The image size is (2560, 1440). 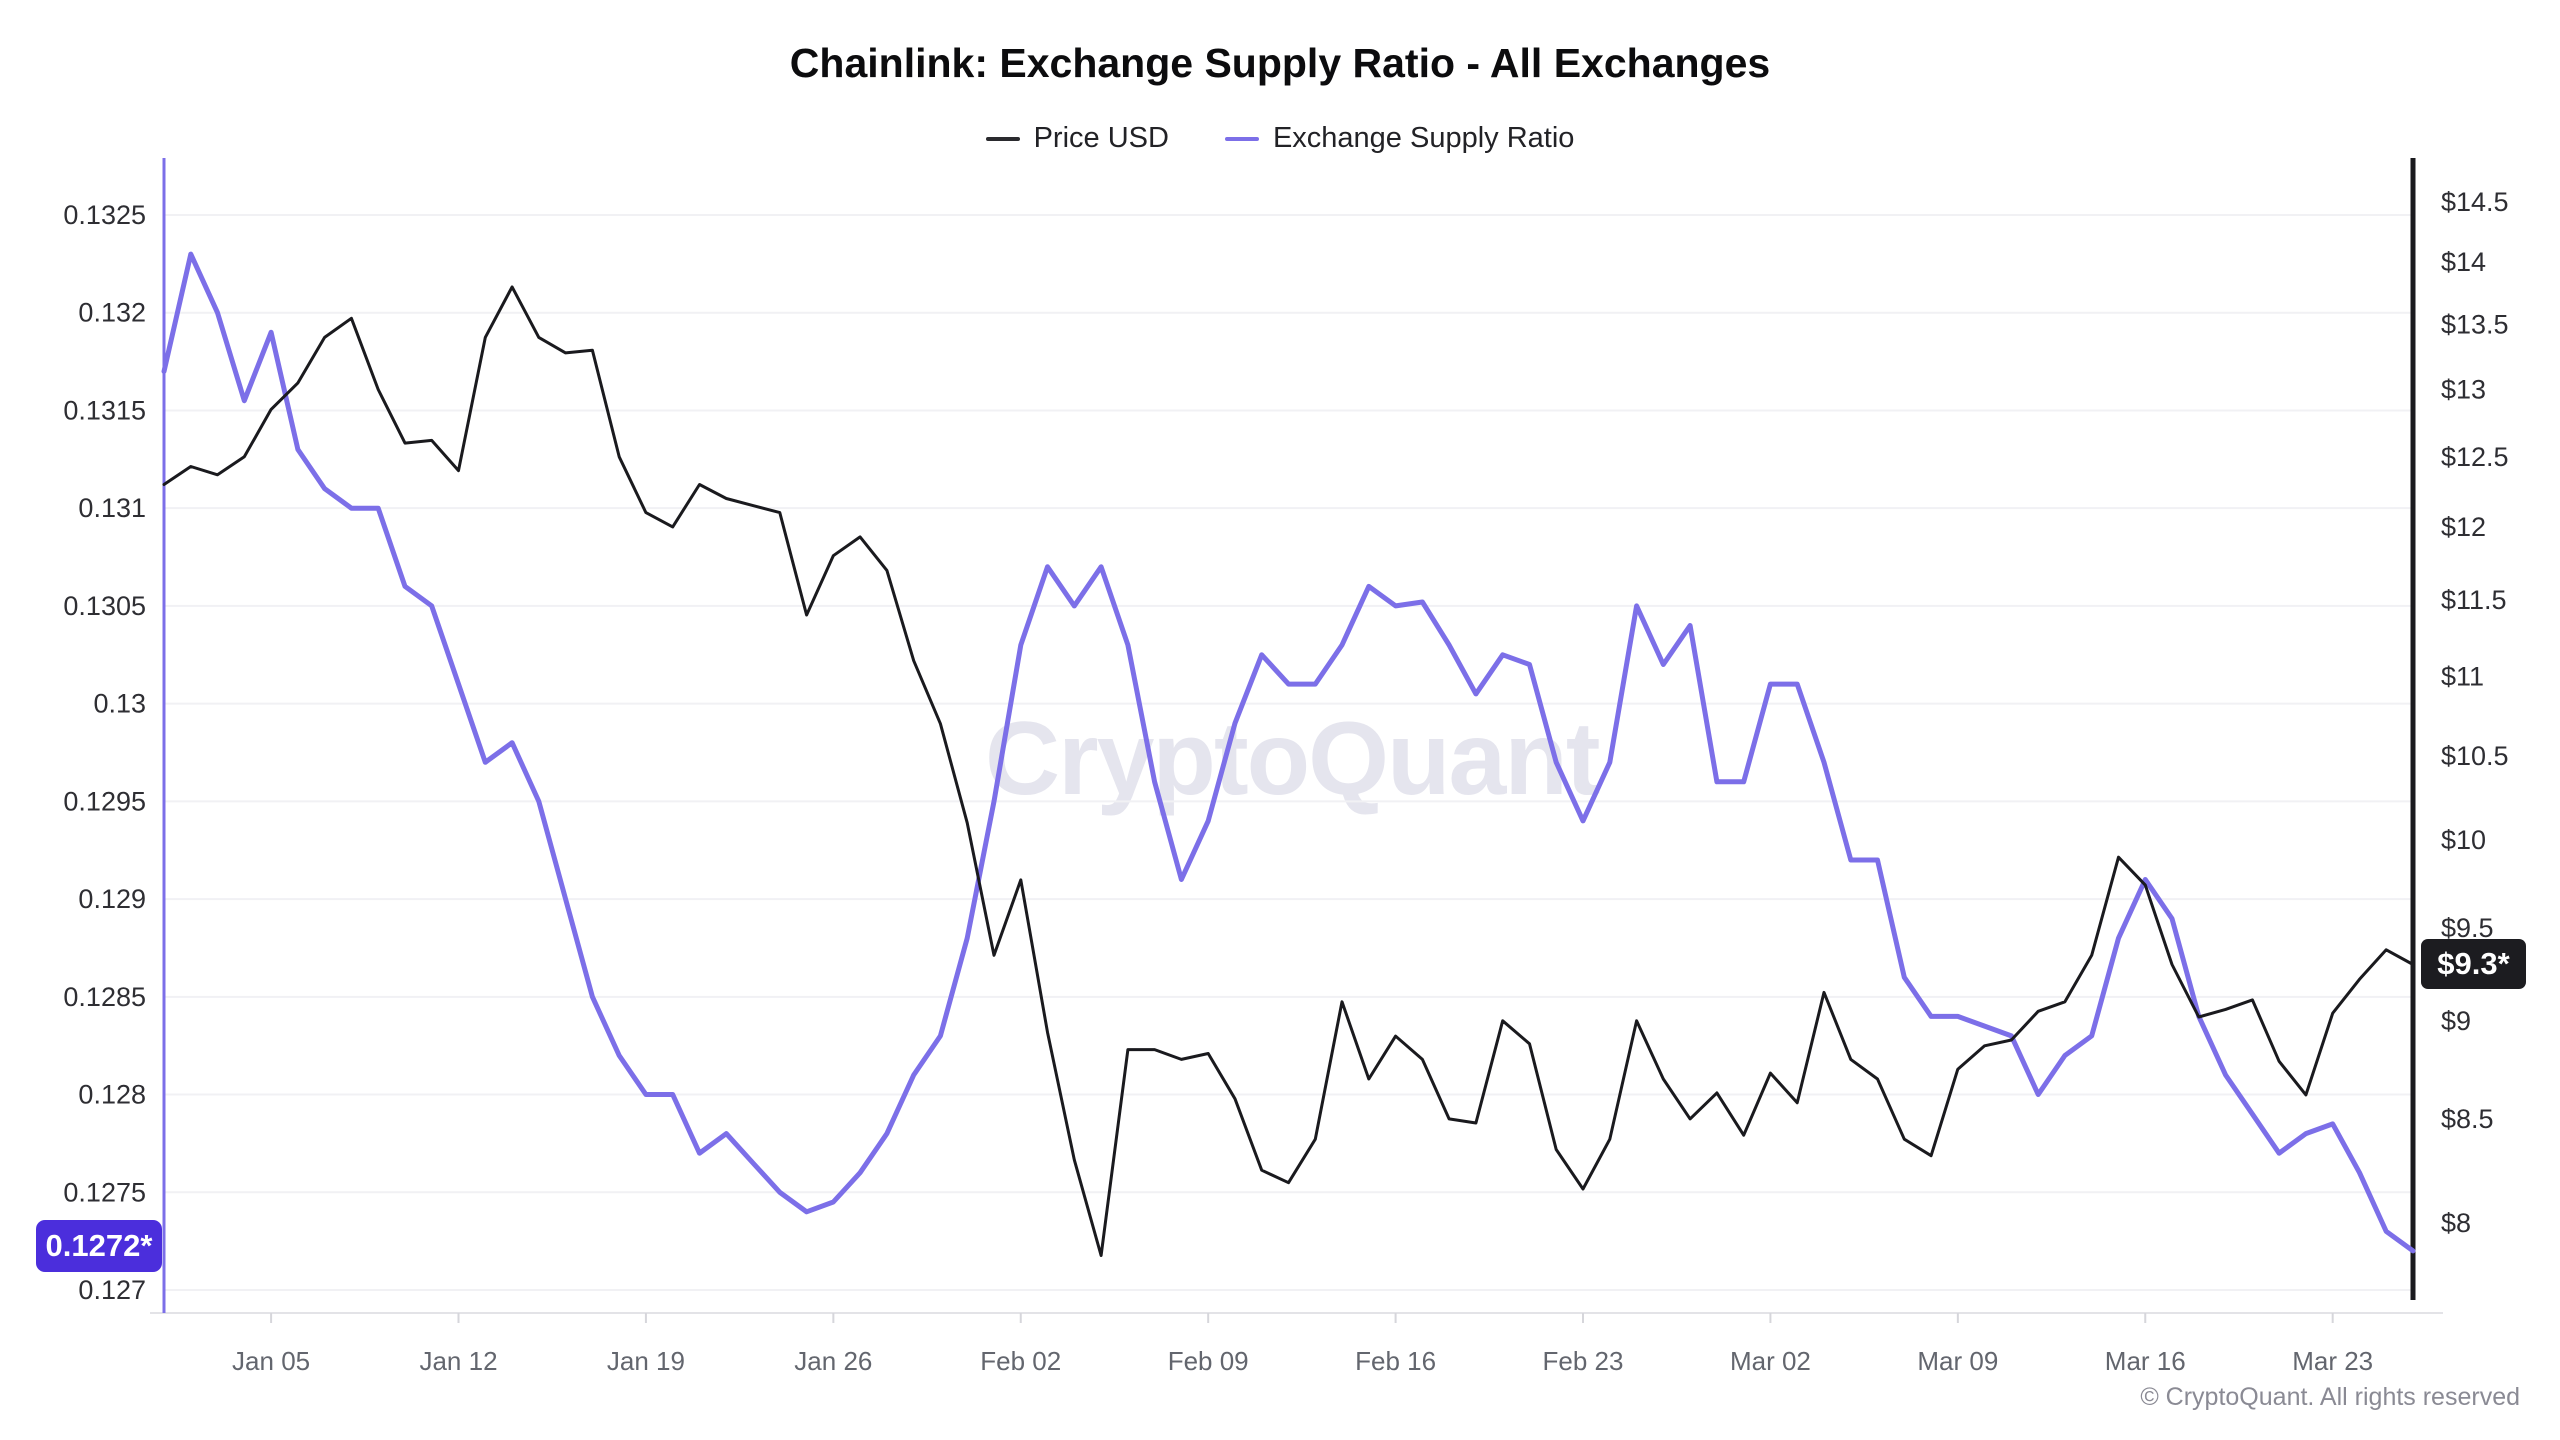 I want to click on y-right-tick-label: $12.5, so click(x=2475, y=457).